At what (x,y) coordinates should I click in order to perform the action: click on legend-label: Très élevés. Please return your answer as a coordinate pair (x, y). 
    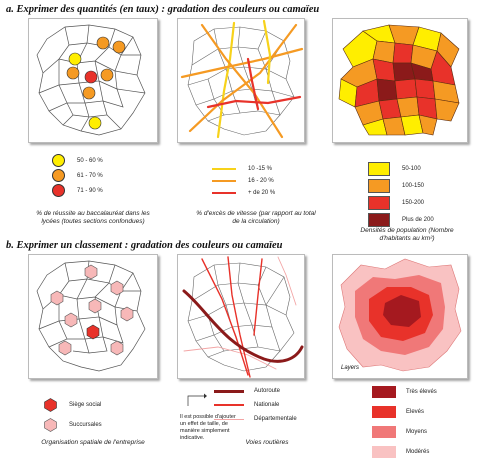
    Looking at the image, I should click on (421, 392).